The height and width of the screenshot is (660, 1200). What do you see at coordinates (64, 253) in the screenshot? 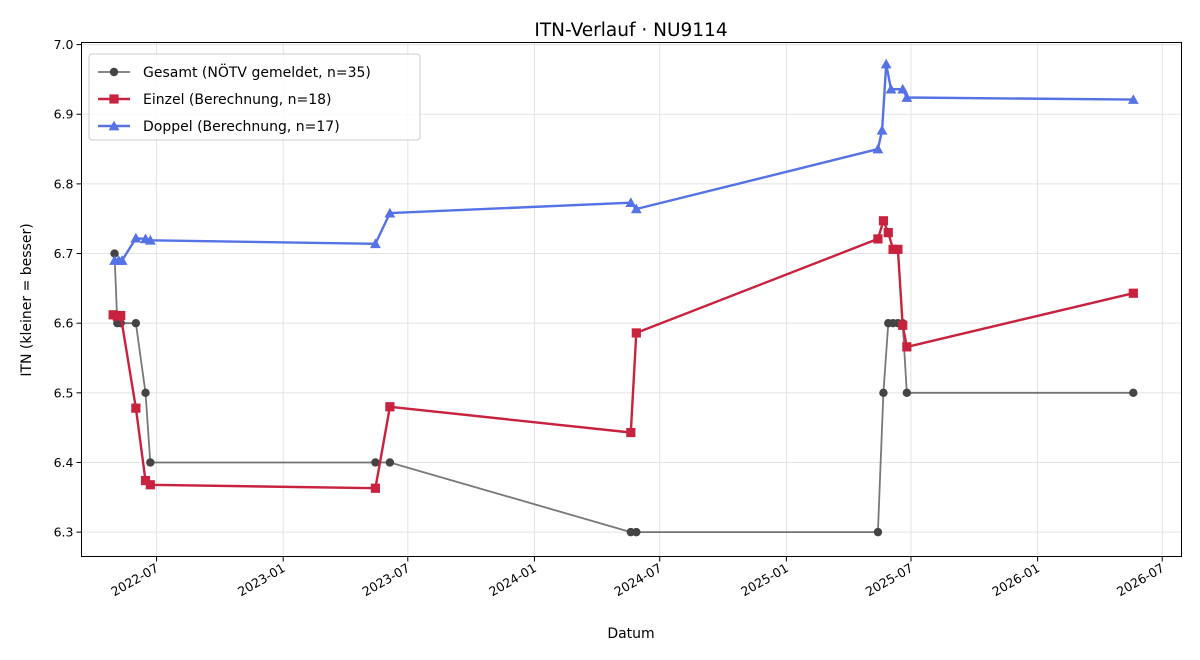
I see `y-tick-label: 6.7` at bounding box center [64, 253].